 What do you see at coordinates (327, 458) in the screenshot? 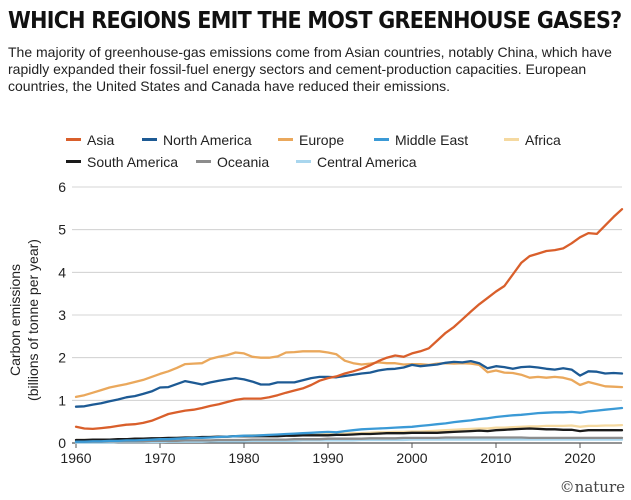
I see `x-tick-label-1990: 1990` at bounding box center [327, 458].